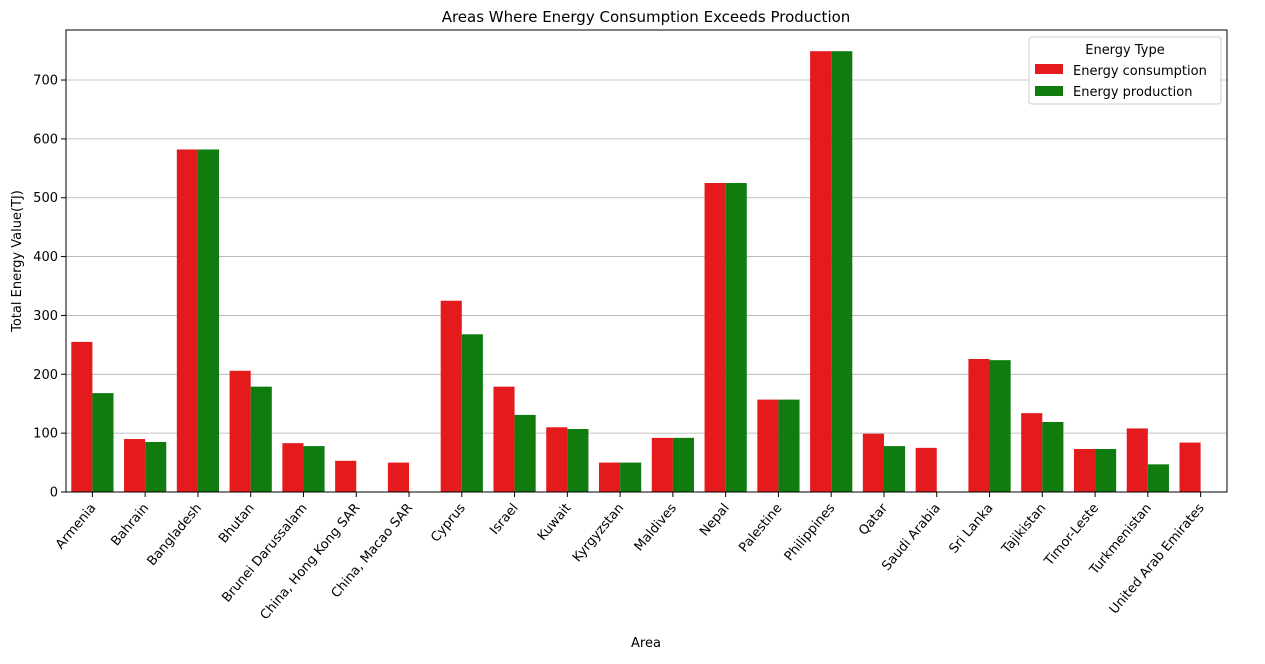  Describe the element at coordinates (760, 528) in the screenshot. I see `x-tick-label: Palestine` at that location.